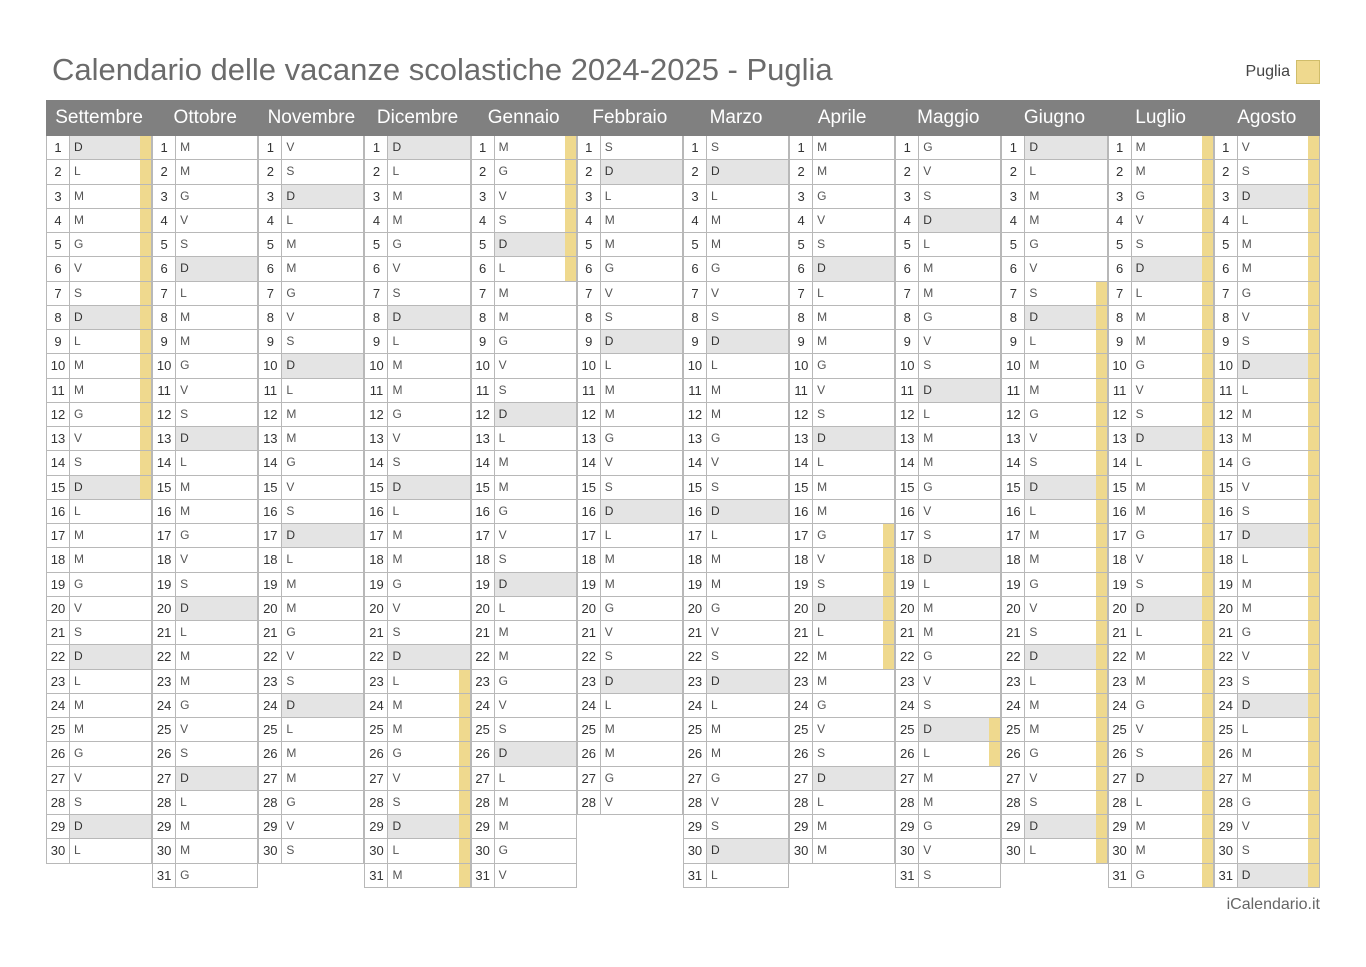 The image size is (1366, 967). I want to click on footer-credit: iCalendario.it, so click(1273, 904).